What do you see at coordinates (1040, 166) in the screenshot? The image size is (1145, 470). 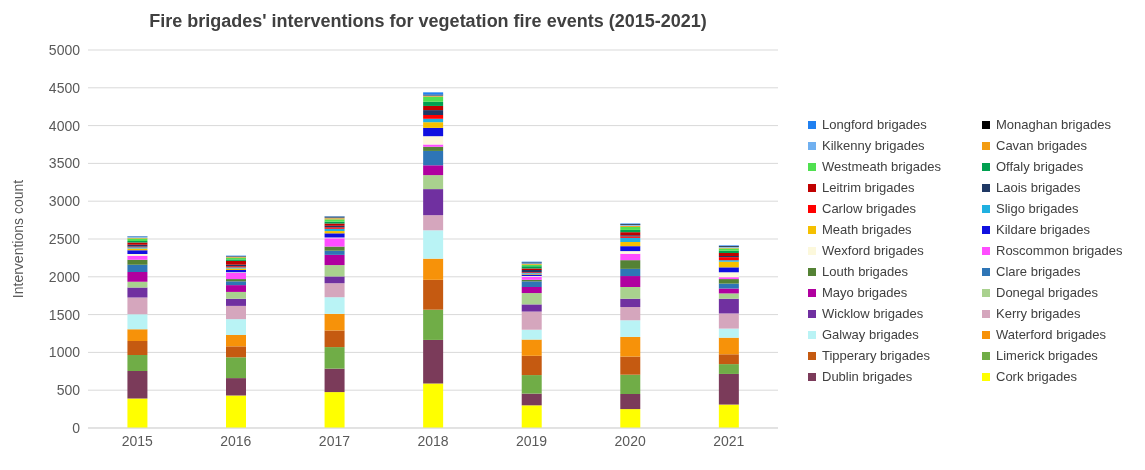 I see `legend-label: Offaly brigades` at bounding box center [1040, 166].